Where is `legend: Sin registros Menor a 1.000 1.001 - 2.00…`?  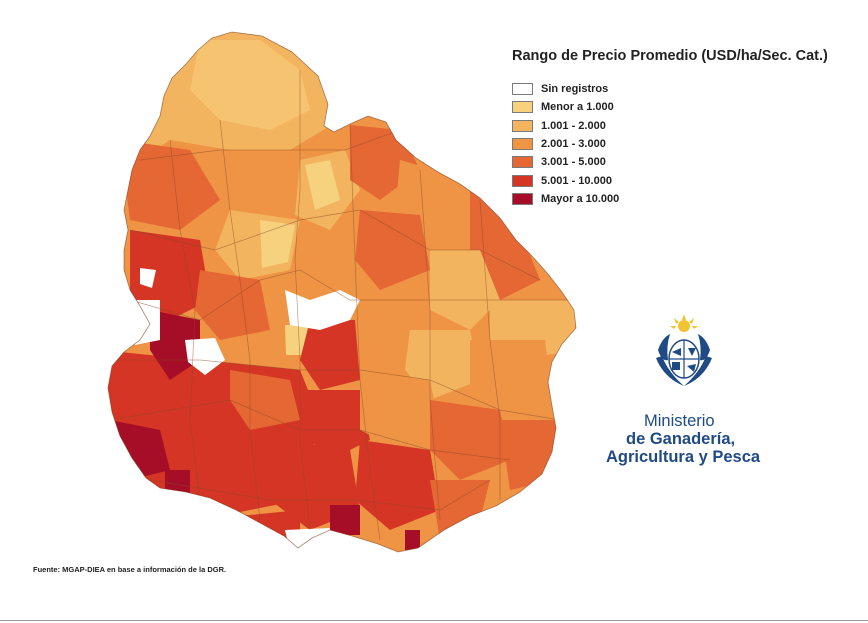 legend: Sin registros Menor a 1.000 1.001 - 2.00… is located at coordinates (565, 144).